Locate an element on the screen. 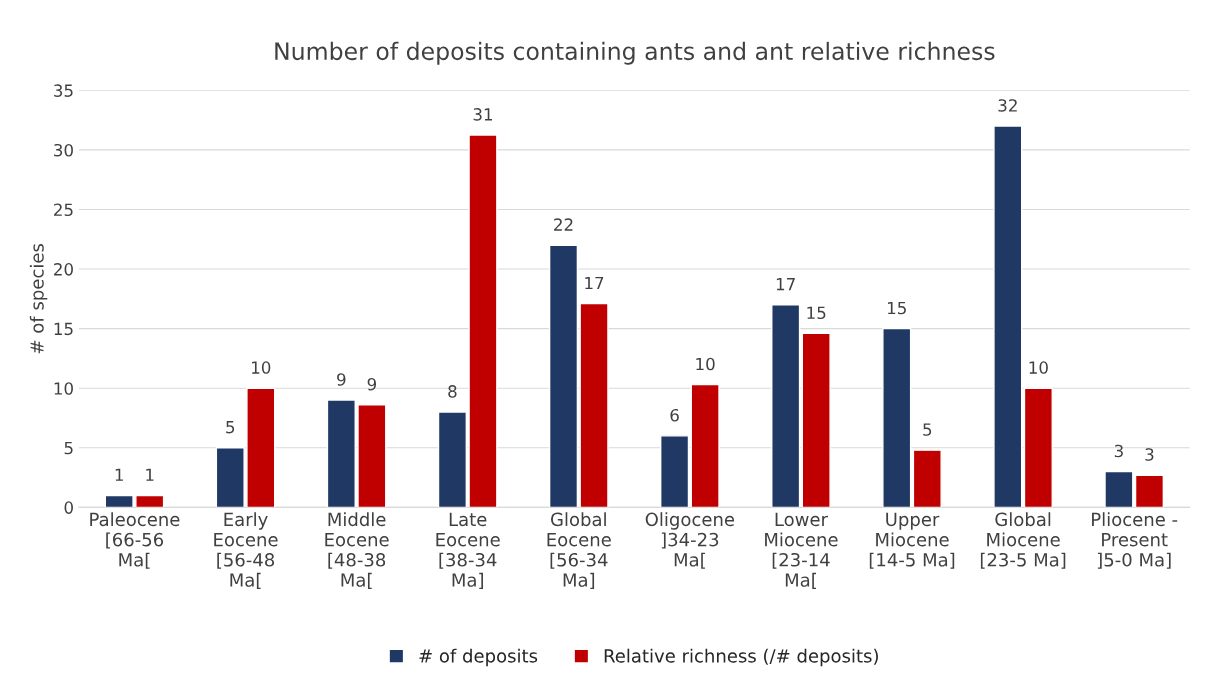 Image resolution: width=1214 pixels, height=695 pixels. y-tick-label: 35 is located at coordinates (63, 90).